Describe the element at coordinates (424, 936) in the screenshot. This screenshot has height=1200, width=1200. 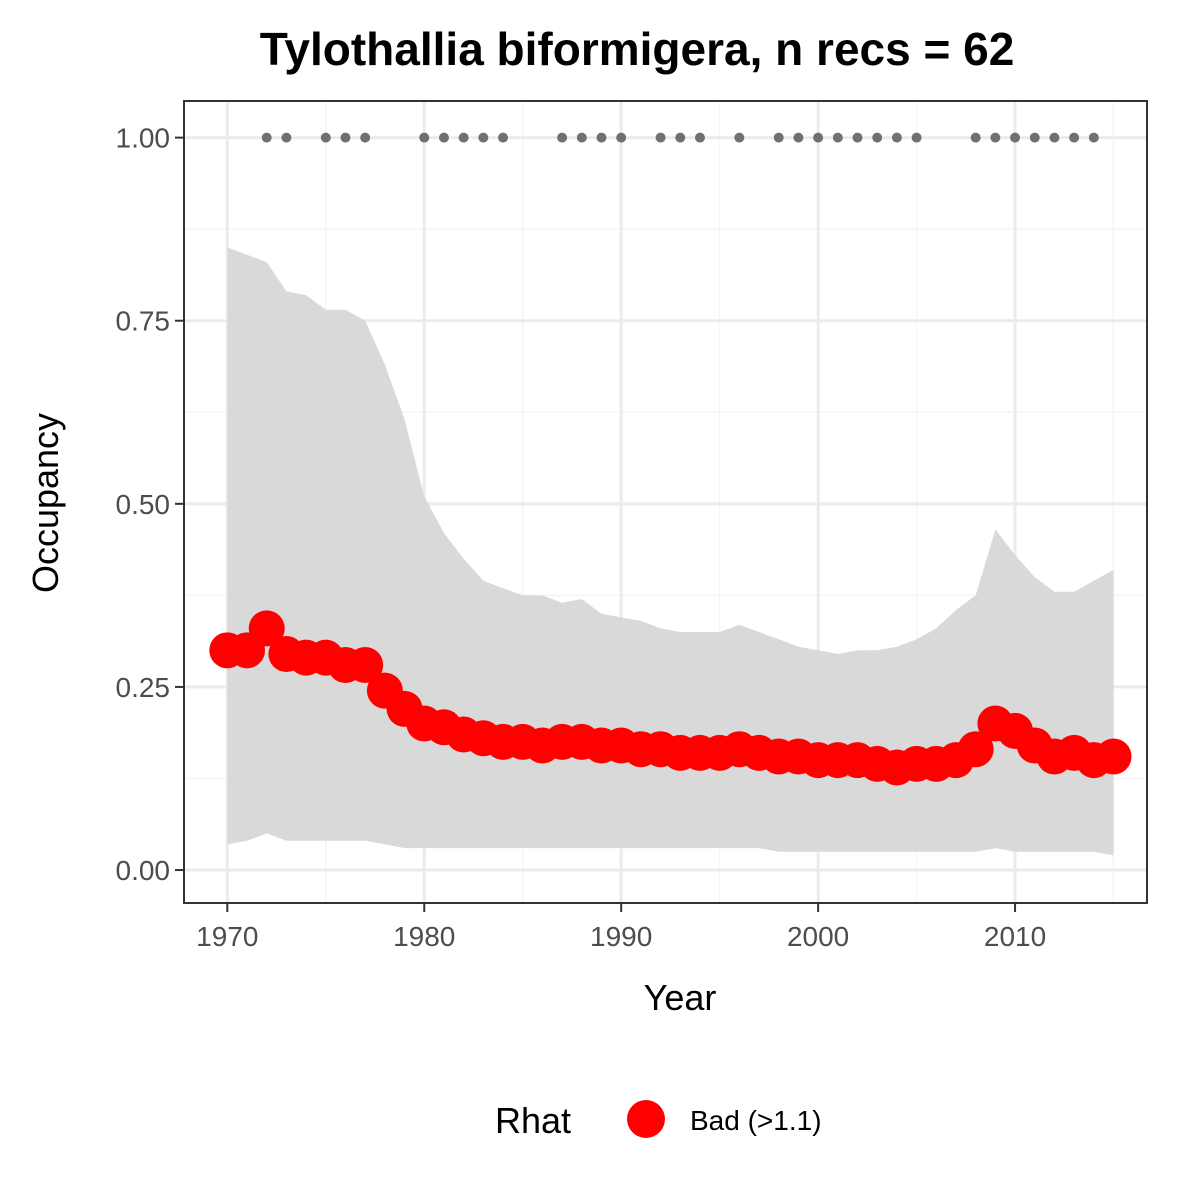
I see `x-tick-label: 1980` at that location.